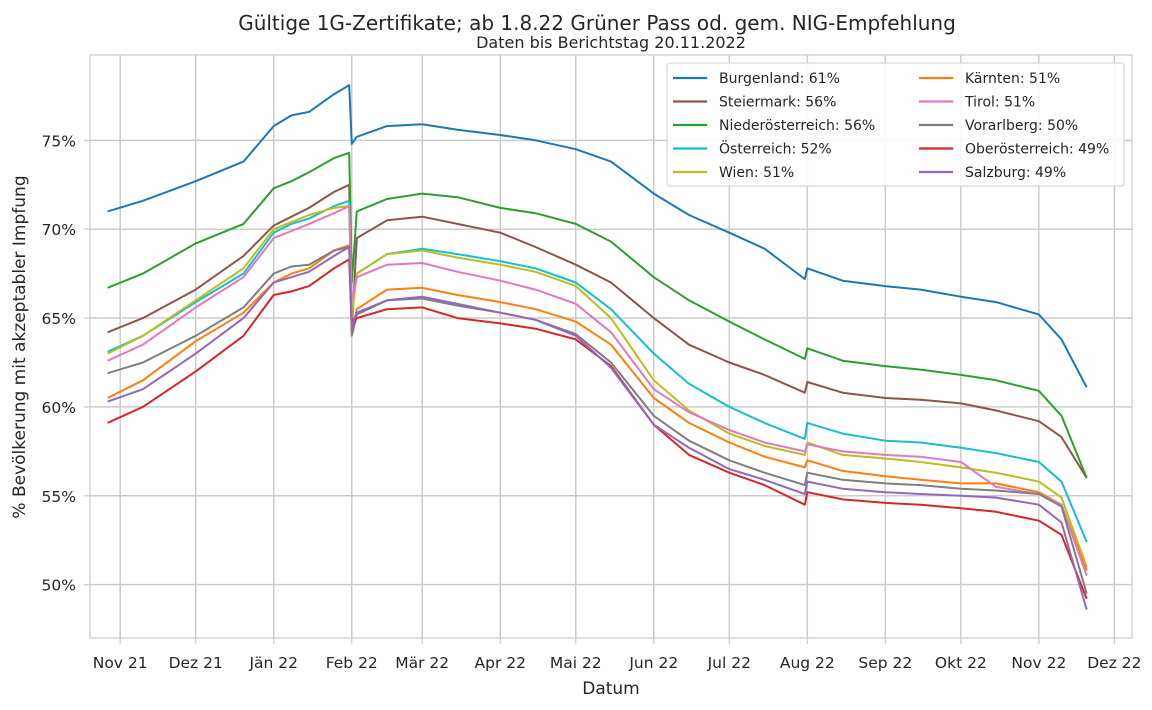 The image size is (1152, 710). What do you see at coordinates (961, 663) in the screenshot?
I see `x-tick-label: Okt 22` at bounding box center [961, 663].